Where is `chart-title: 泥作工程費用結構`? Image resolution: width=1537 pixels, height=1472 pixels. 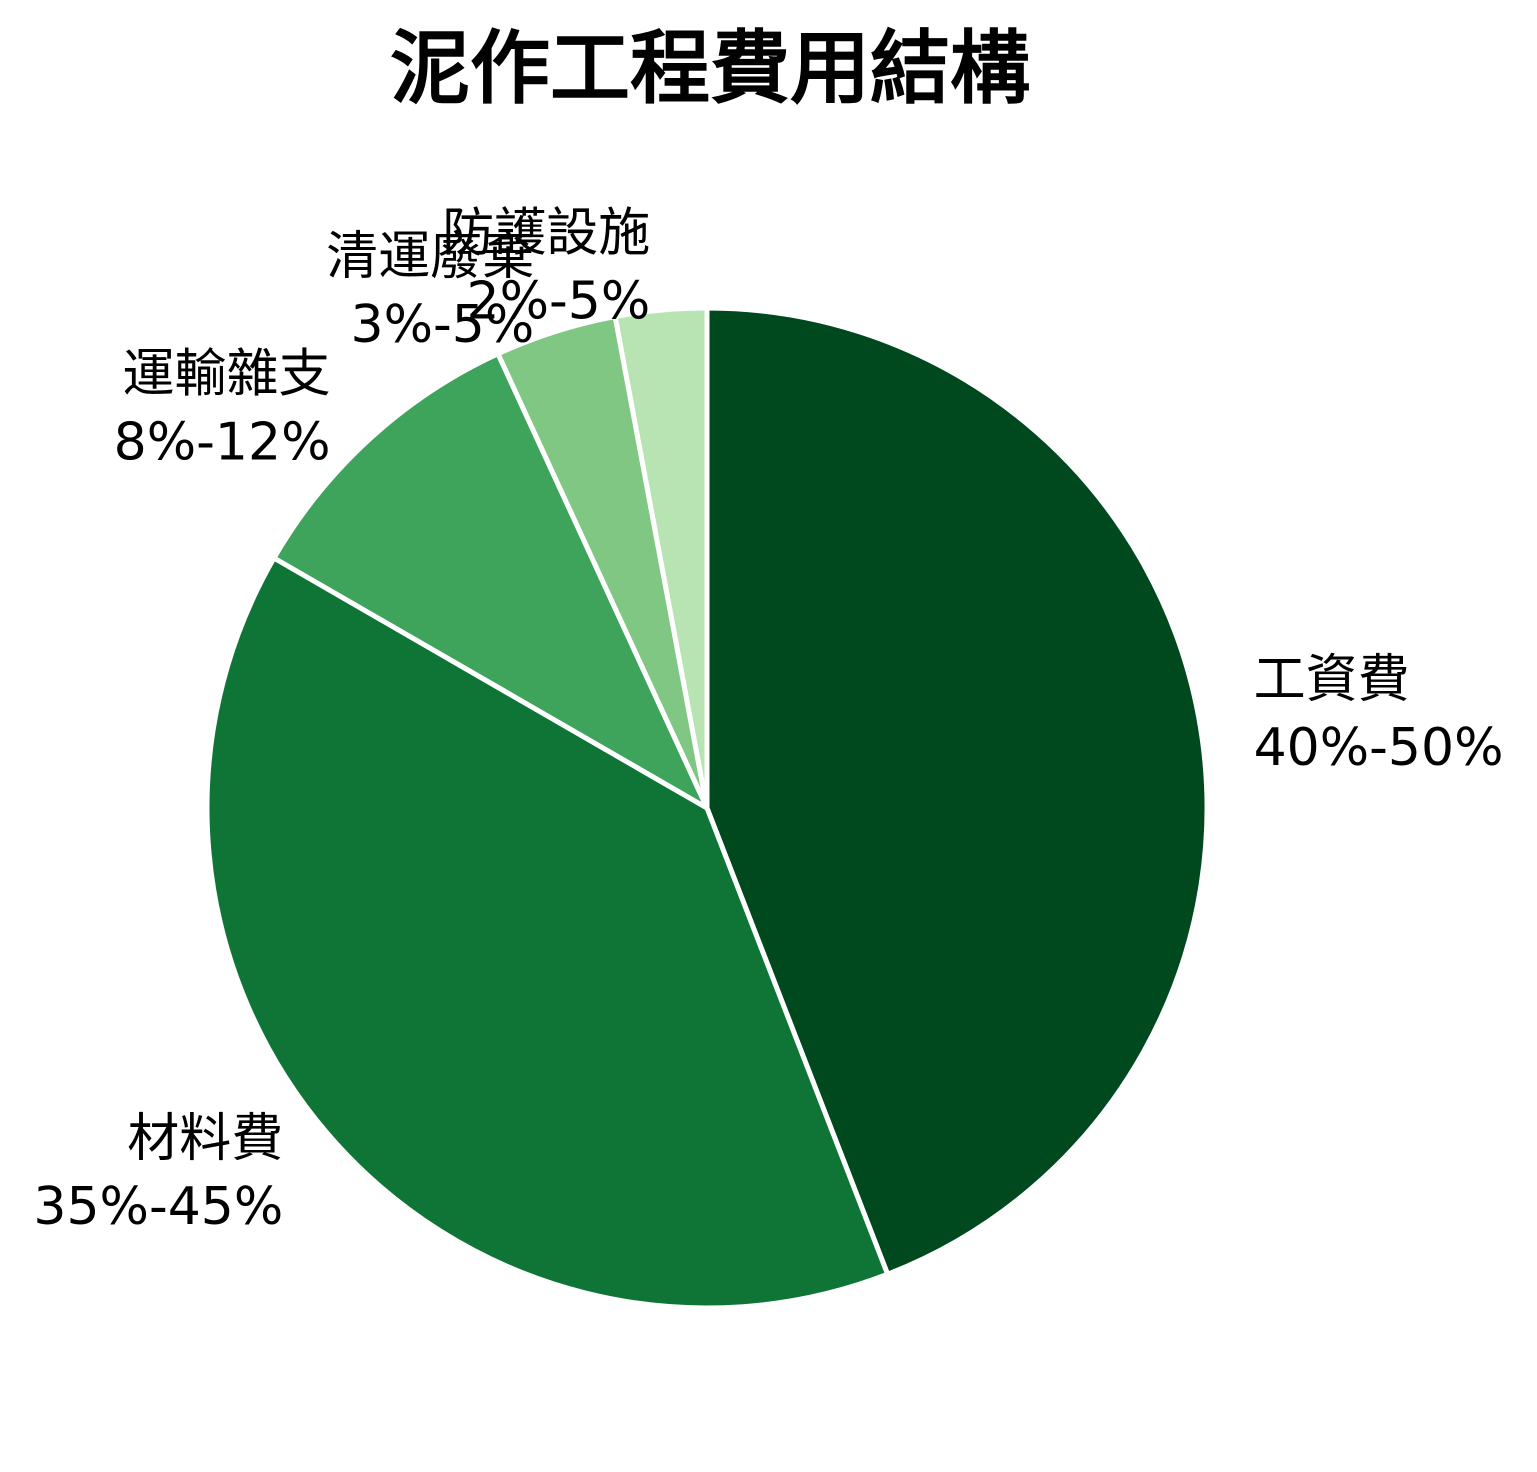
chart-title: 泥作工程費用結構 is located at coordinates (710, 68).